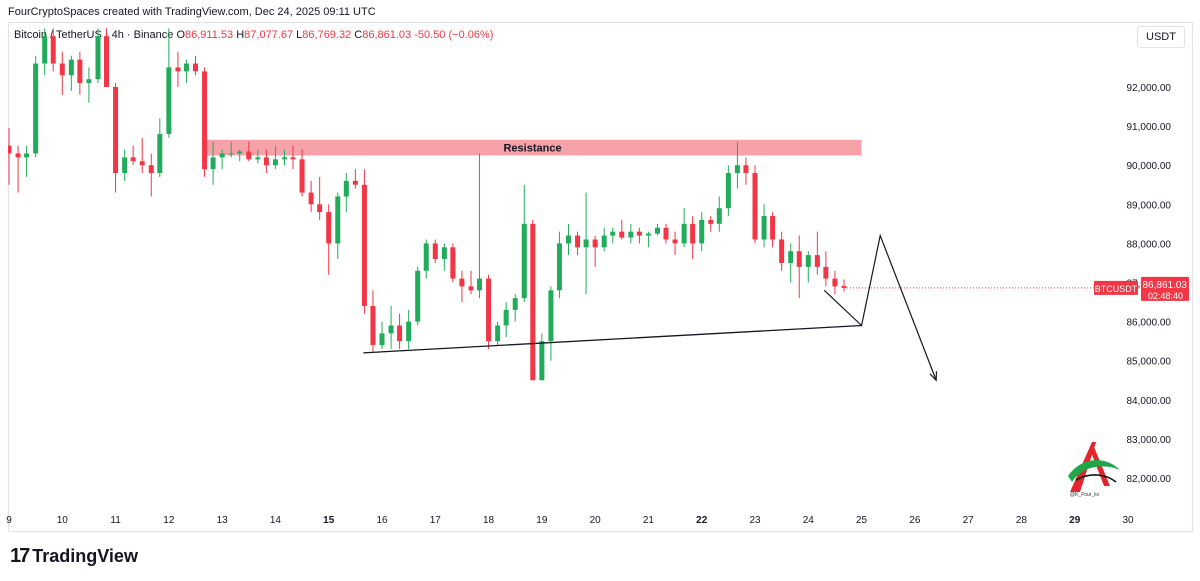 The height and width of the screenshot is (581, 1200). Describe the element at coordinates (276, 520) in the screenshot. I see `time-tick-label: 14` at that location.